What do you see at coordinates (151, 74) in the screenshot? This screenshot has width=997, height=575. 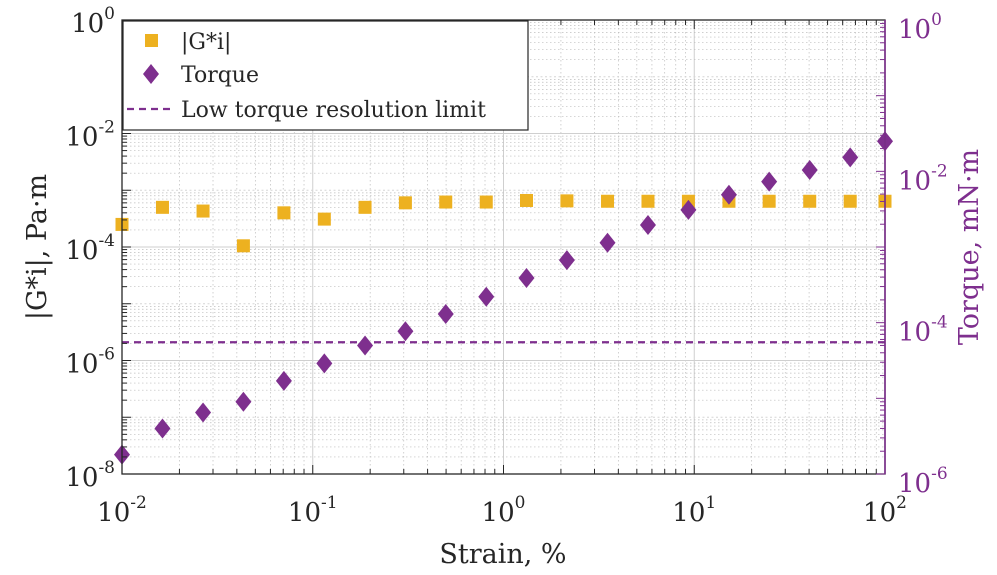 I see `legend-torque-marker` at bounding box center [151, 74].